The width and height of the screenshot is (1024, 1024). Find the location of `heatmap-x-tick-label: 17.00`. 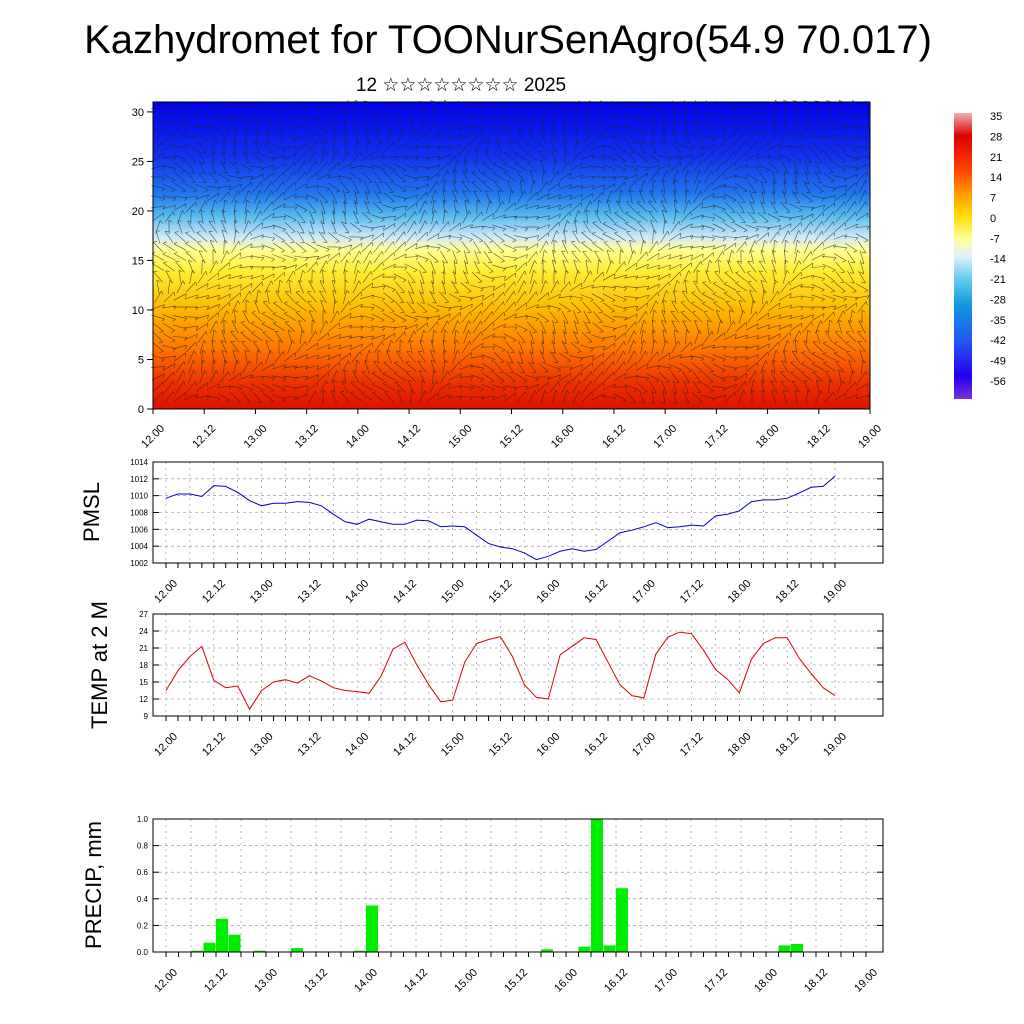

heatmap-x-tick-label: 17.00 is located at coordinates (665, 437).